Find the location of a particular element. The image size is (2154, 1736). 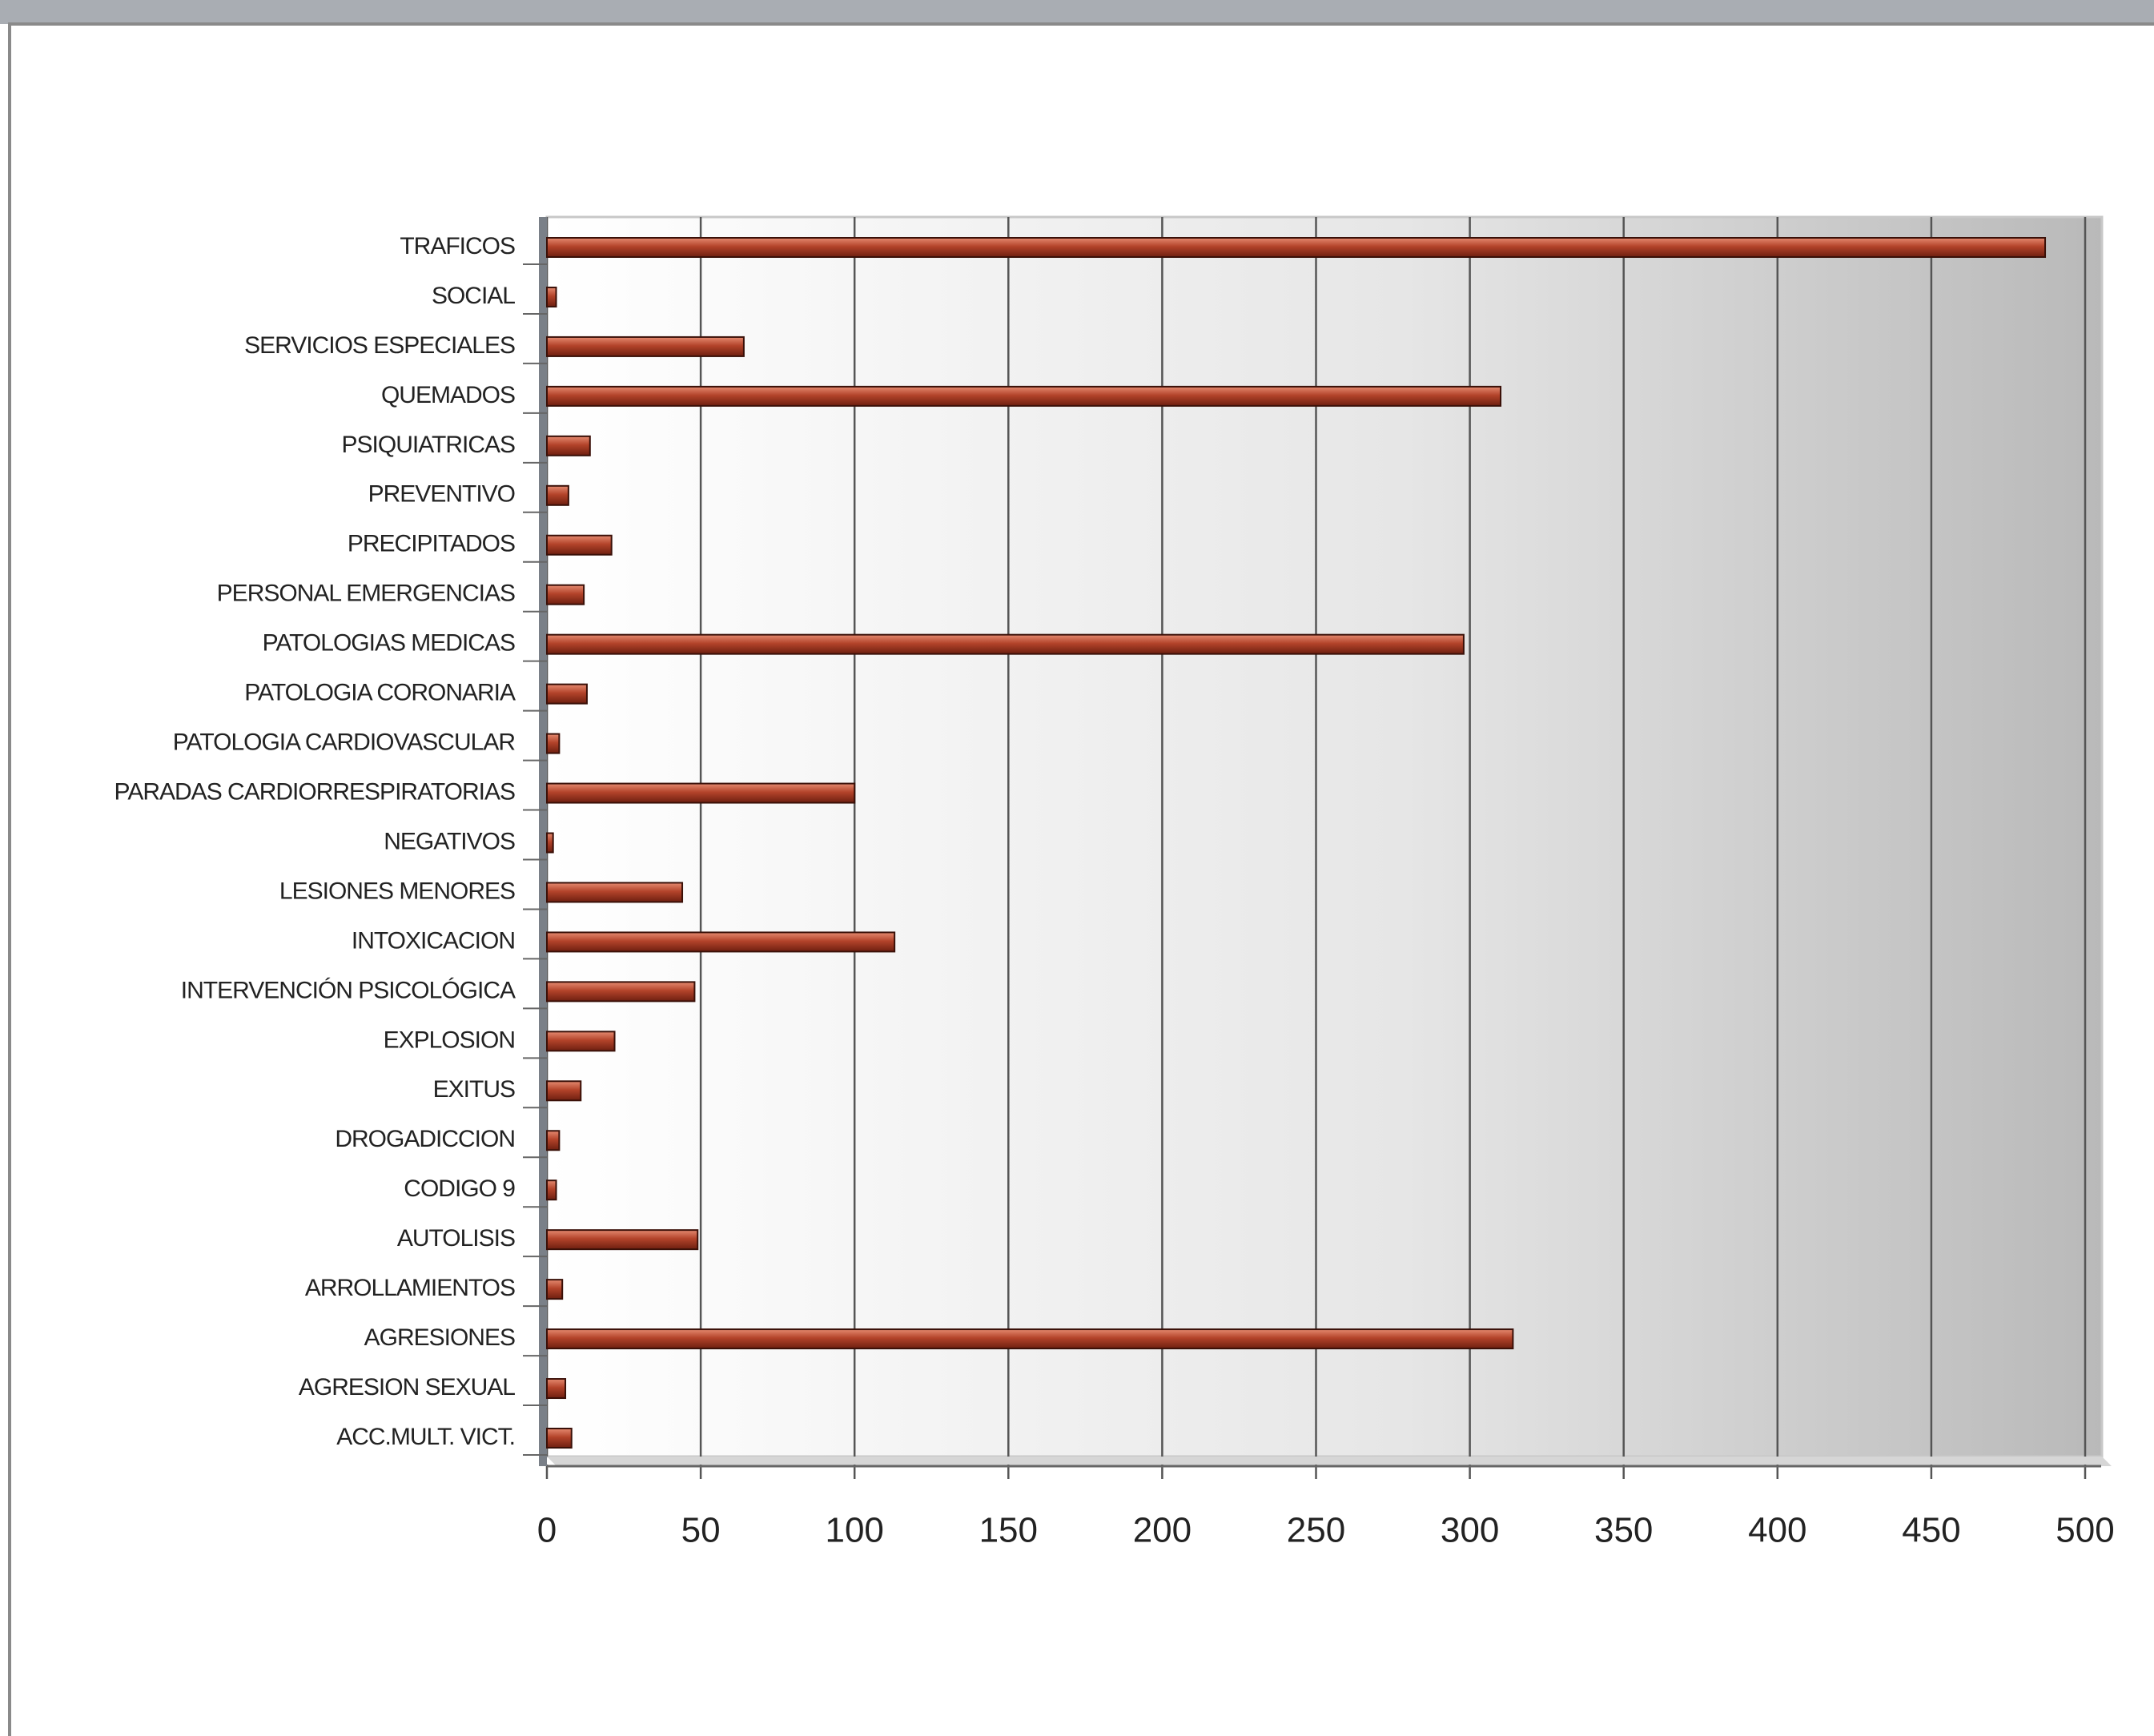

y-tick-label: PERSONAL EMERGENCIAS is located at coordinates (366, 594).